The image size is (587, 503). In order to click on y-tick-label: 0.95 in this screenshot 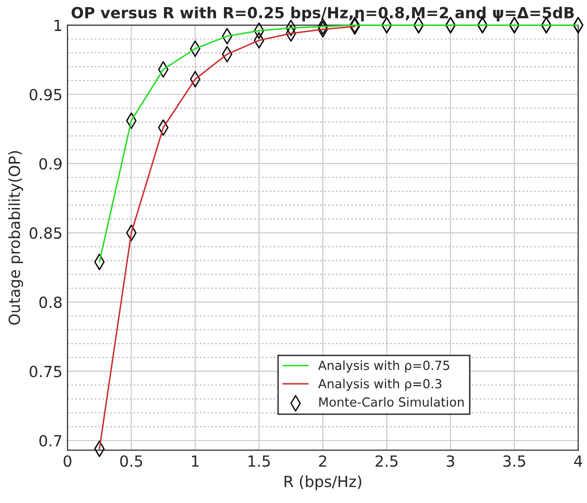, I will do `click(46, 94)`.